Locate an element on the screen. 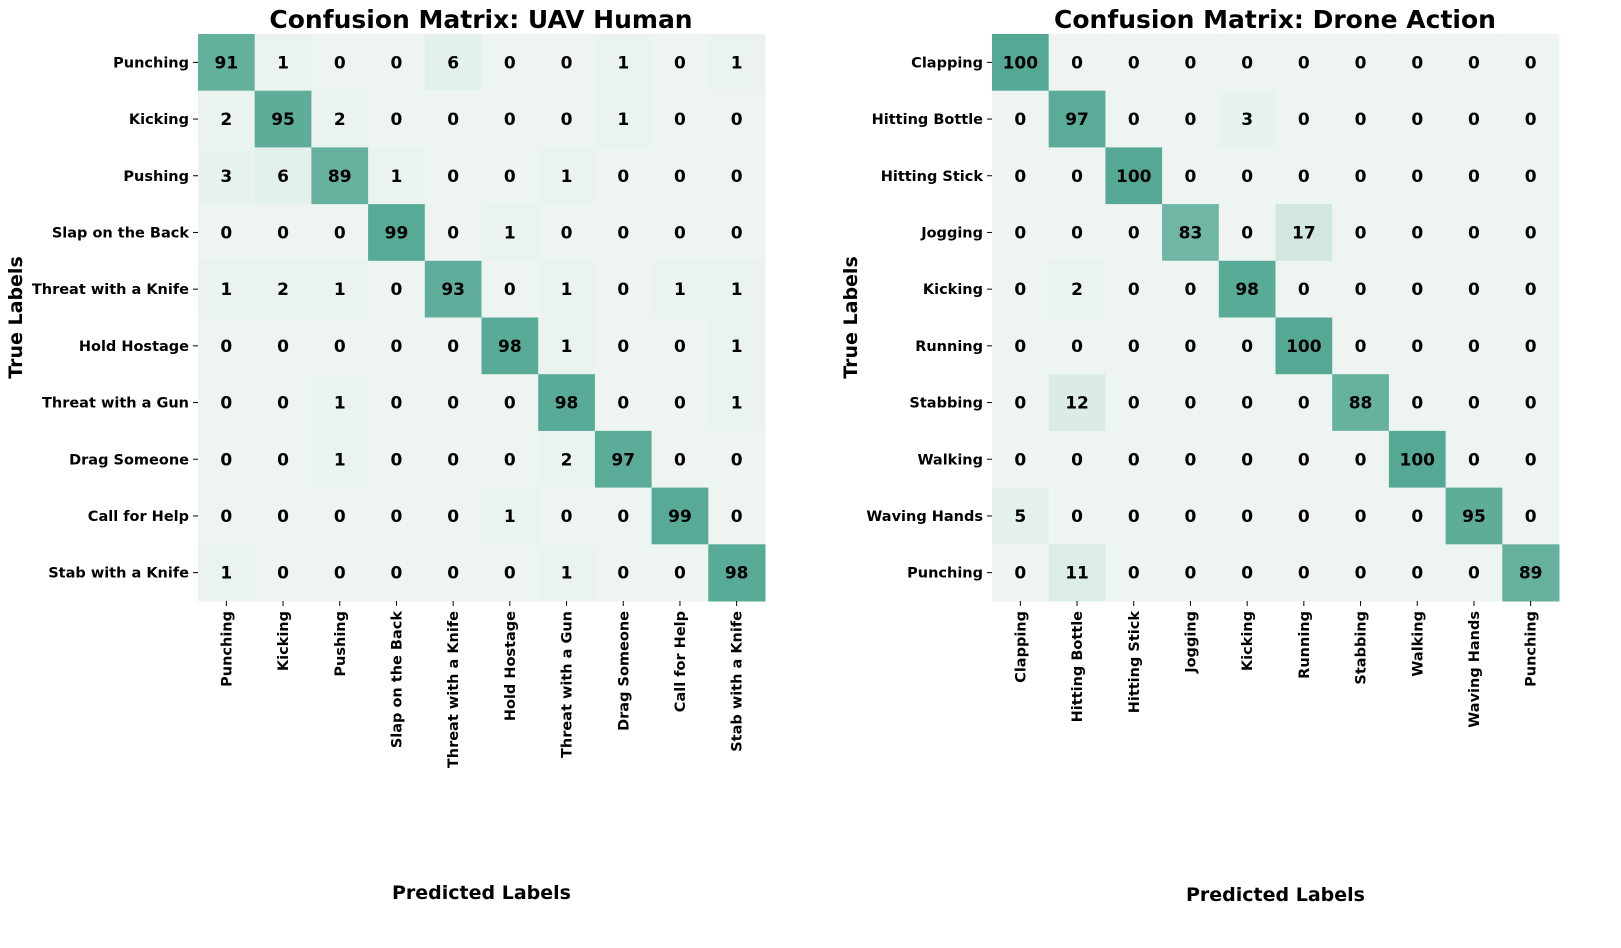 The image size is (1621, 948). x-tick-label: Kicking is located at coordinates (1248, 641).